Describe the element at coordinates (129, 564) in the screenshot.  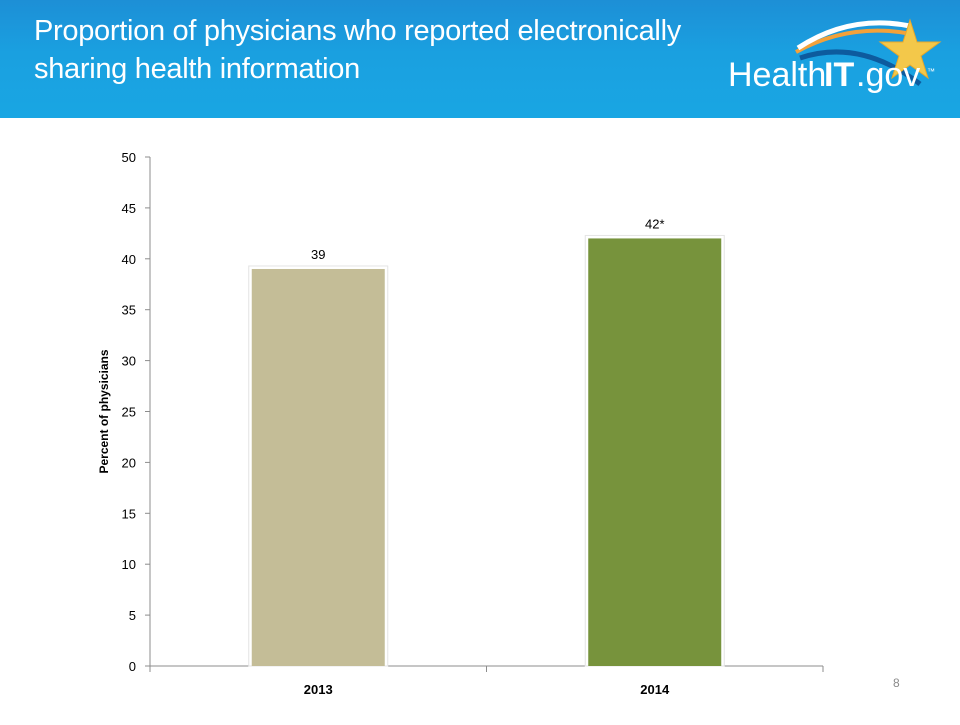
I see `y-tick-label: 10` at that location.